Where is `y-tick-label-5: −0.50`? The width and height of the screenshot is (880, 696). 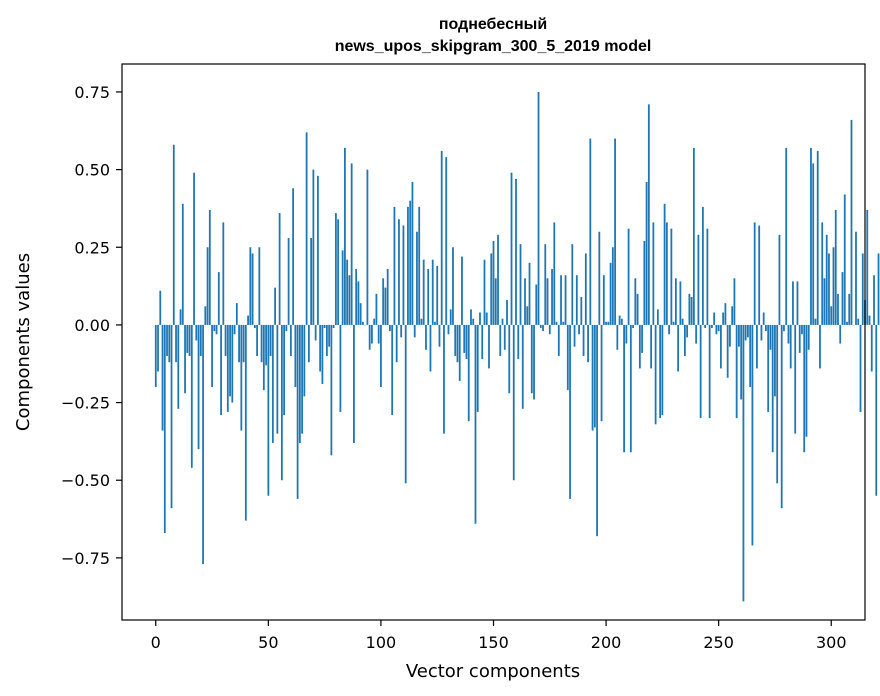 y-tick-label-5: −0.50 is located at coordinates (85, 480).